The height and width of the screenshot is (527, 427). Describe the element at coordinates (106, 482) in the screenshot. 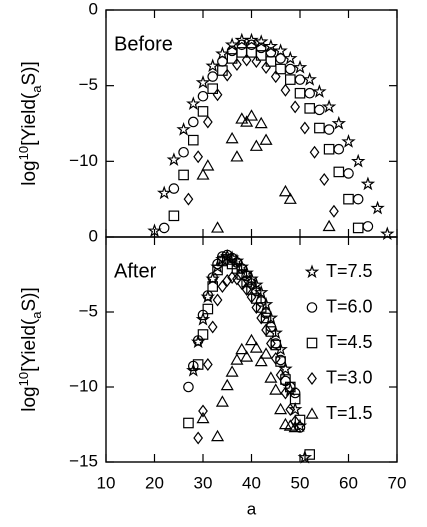

I see `x-tick-label: 10` at that location.